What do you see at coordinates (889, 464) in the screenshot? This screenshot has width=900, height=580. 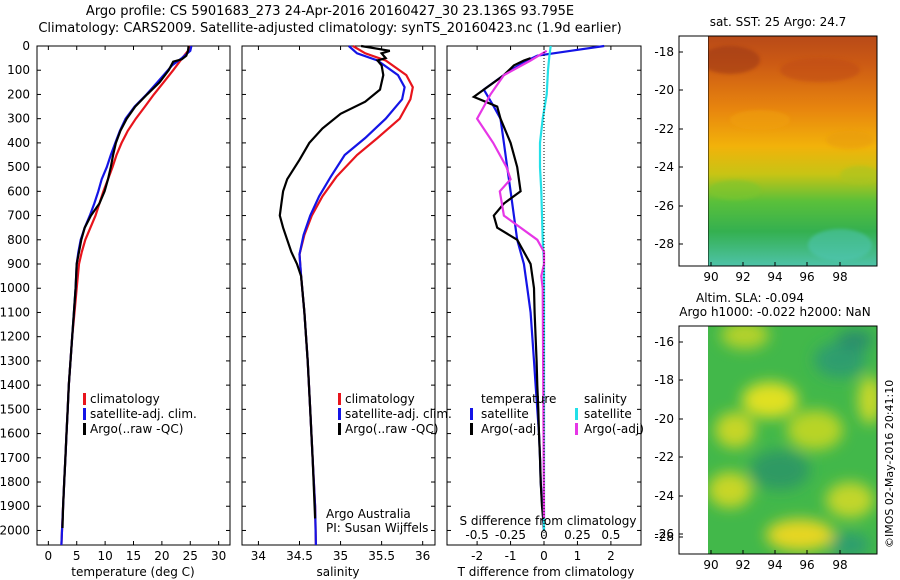 I see `credit-stamp: ©IMOS 02-May-2016 20:41:10` at bounding box center [889, 464].